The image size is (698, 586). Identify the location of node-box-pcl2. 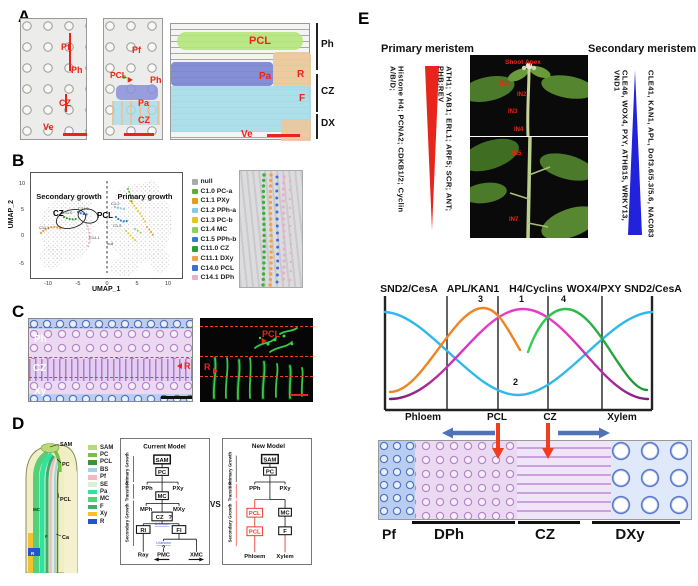
(255, 531).